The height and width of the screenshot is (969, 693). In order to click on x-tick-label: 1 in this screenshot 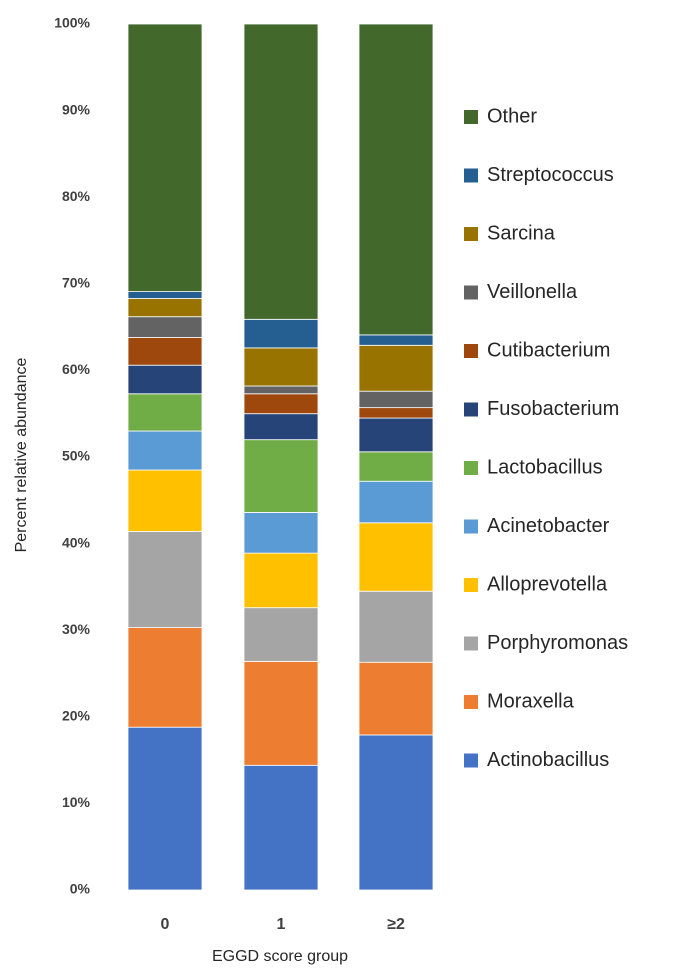, I will do `click(281, 924)`.